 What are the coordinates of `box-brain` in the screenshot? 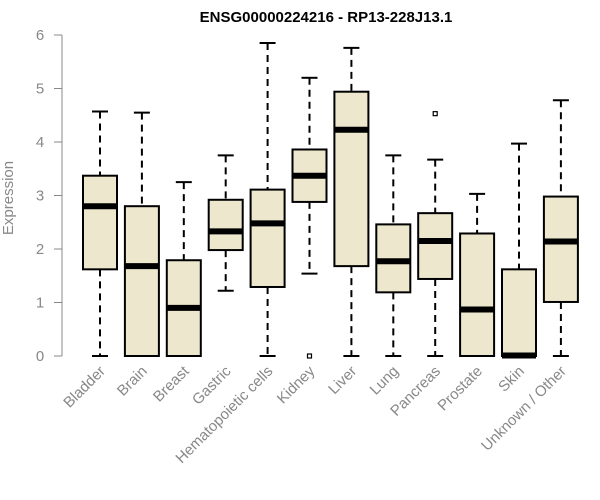 It's located at (141, 234).